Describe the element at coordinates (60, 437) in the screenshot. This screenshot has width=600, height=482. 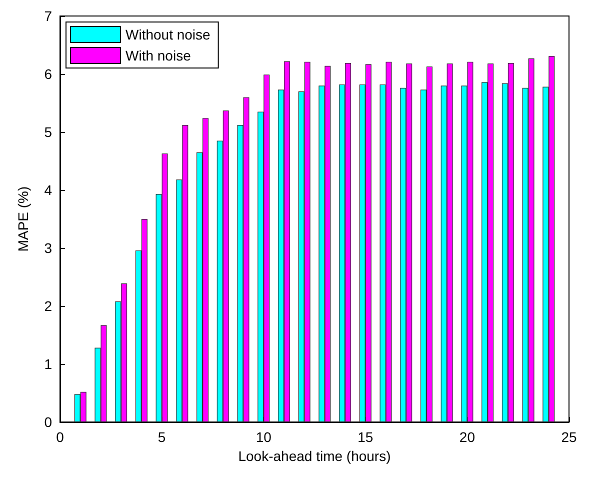
I see `x-tick-label: 0` at that location.